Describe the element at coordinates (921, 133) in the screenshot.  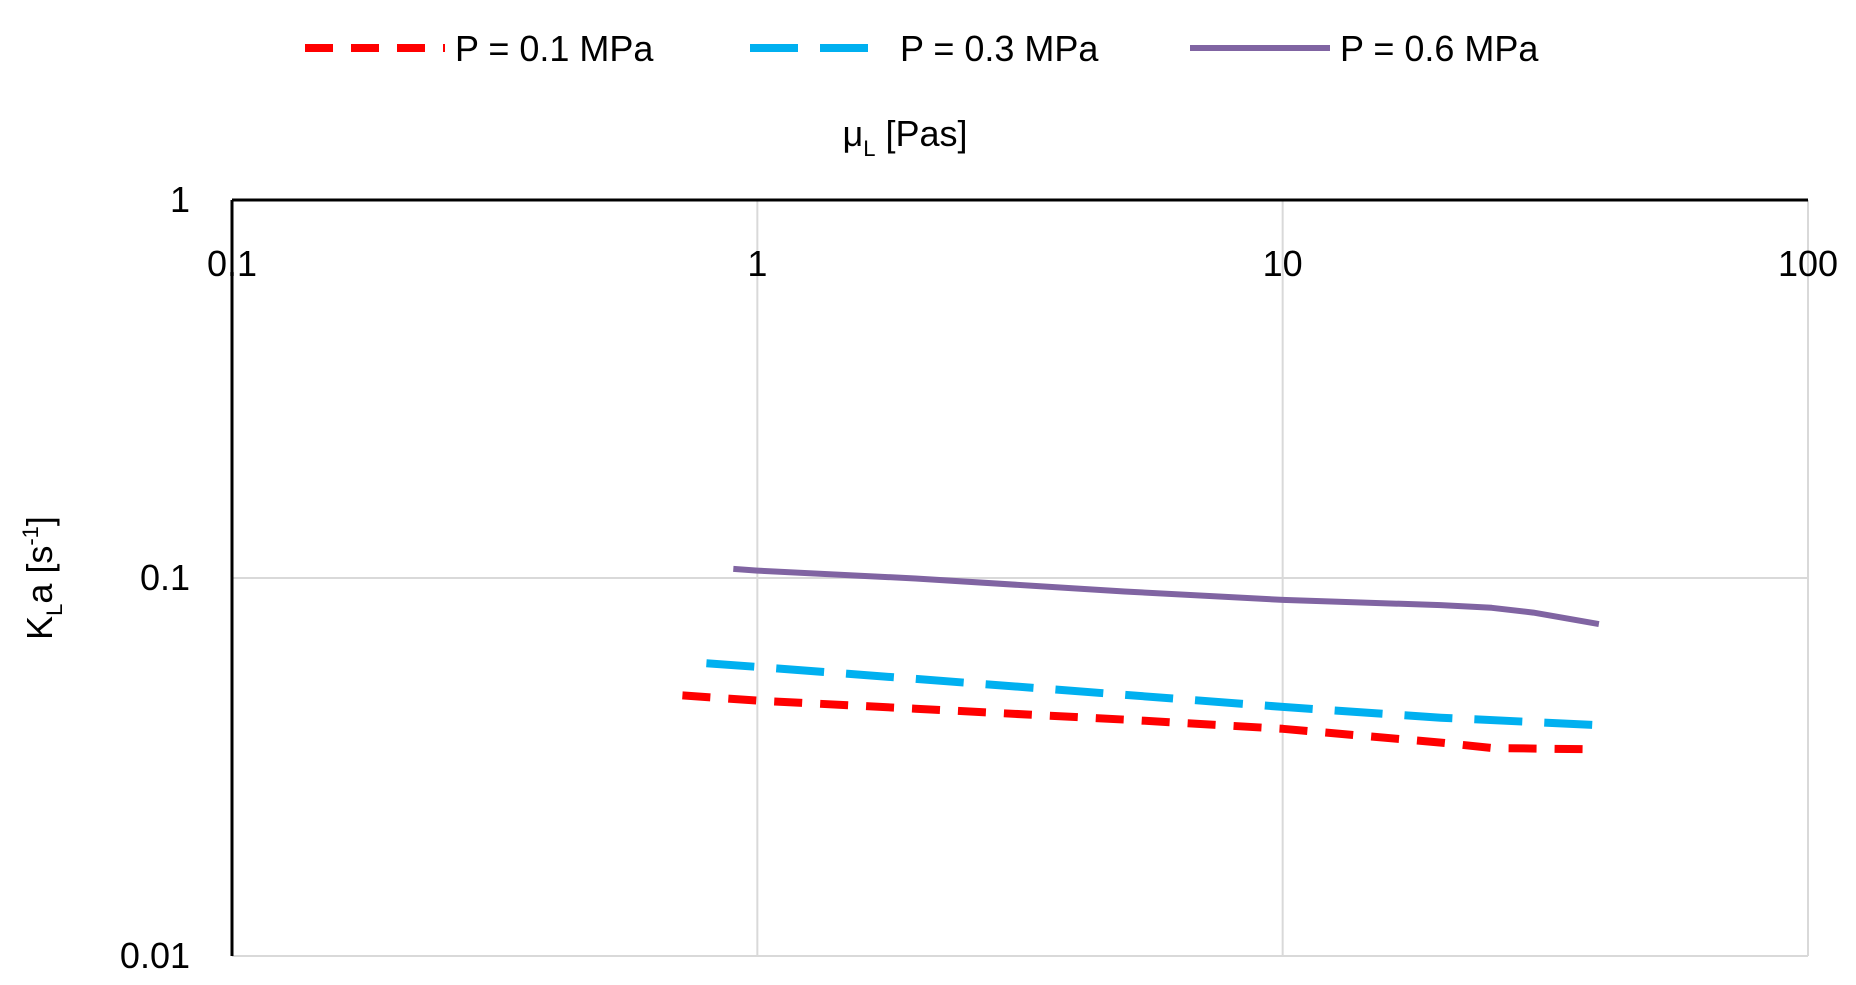
I see `x-axis-title-rest: [Pas]` at that location.